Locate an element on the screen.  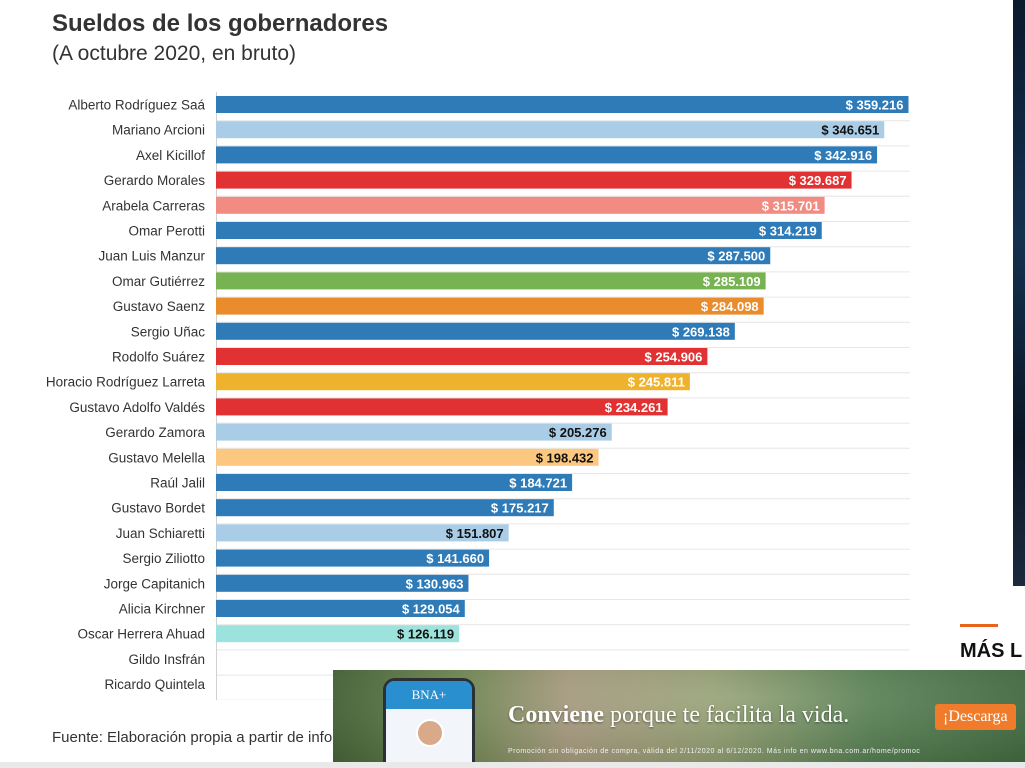
category-label: Jorge Capitanich is located at coordinates (154, 583).